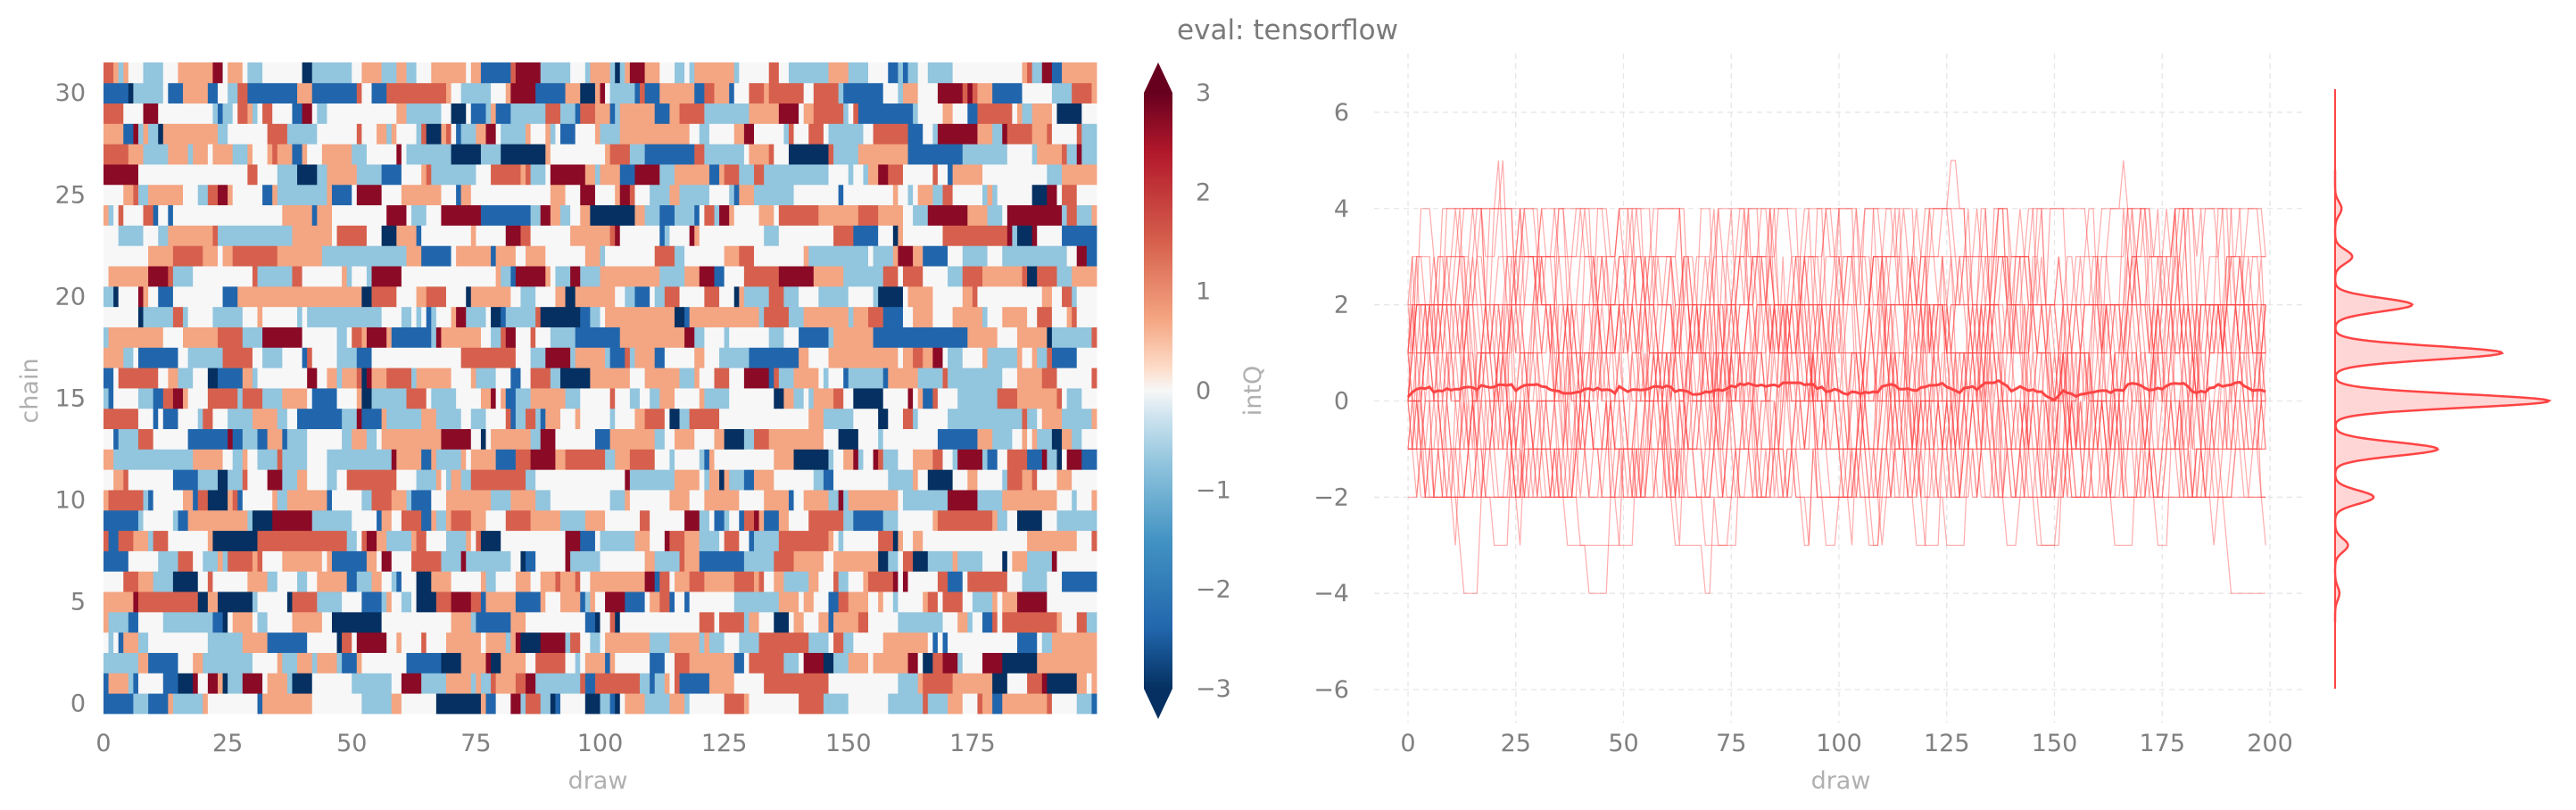 This screenshot has height=810, width=2576. I want to click on y-tick-label: −2, so click(1331, 497).